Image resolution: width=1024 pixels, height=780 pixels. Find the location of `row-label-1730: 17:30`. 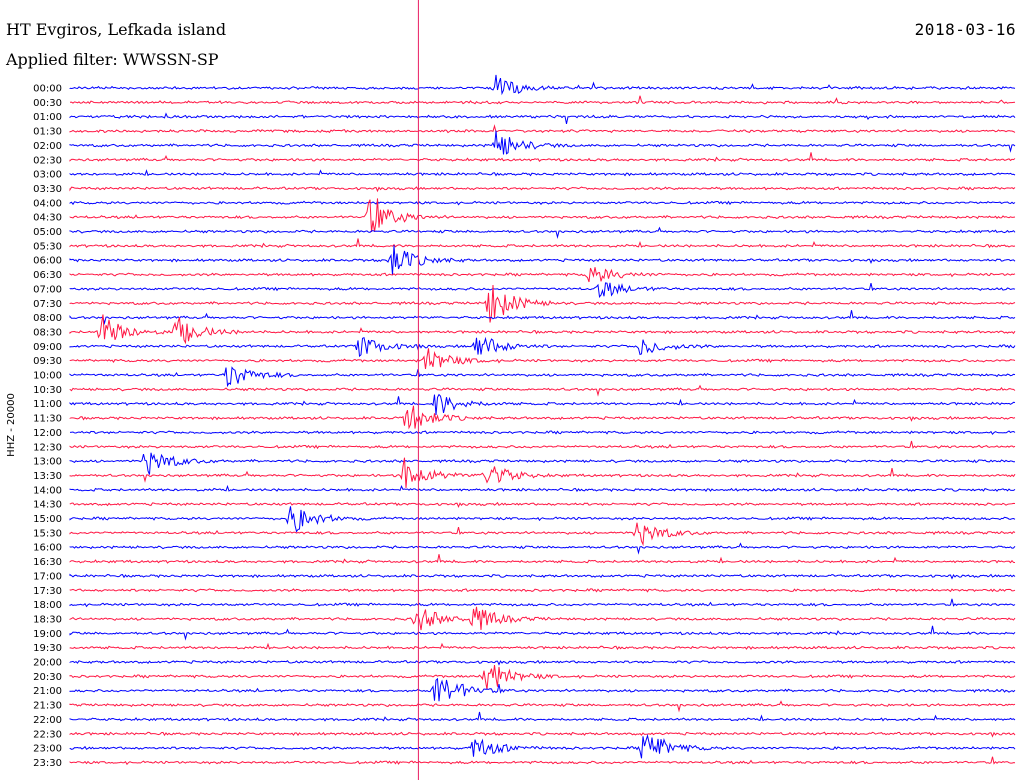

row-label-1730: 17:30 is located at coordinates (47, 591).